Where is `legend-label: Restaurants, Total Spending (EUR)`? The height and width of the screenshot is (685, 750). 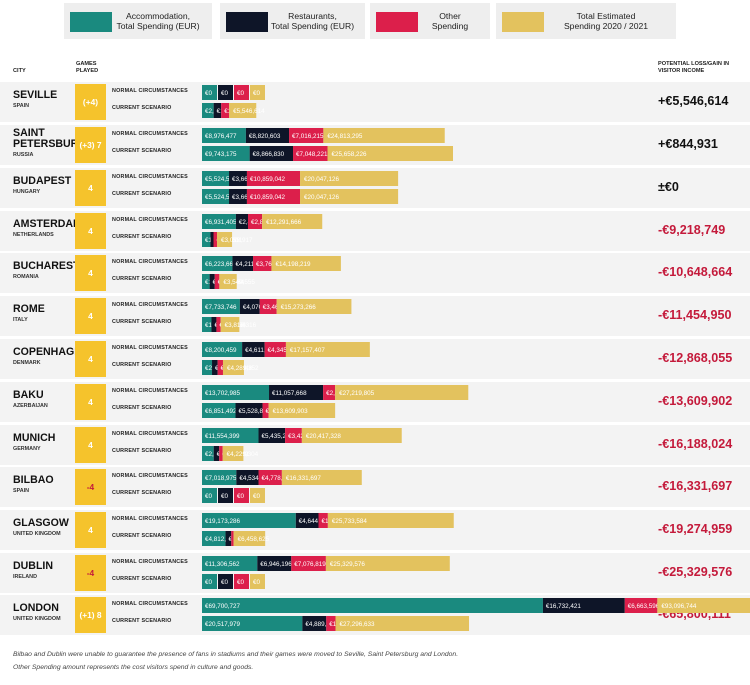 legend-label: Restaurants, Total Spending (EUR) is located at coordinates (312, 21).